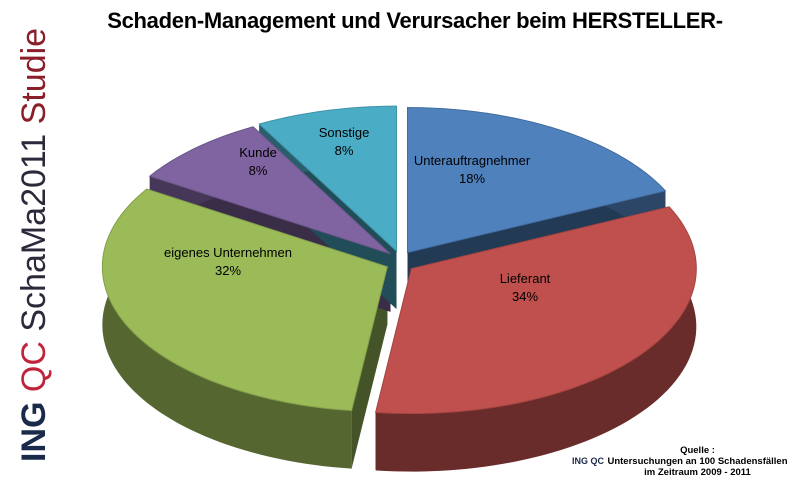 The image size is (800, 495). I want to click on slice-kunde, so click(269, 190).